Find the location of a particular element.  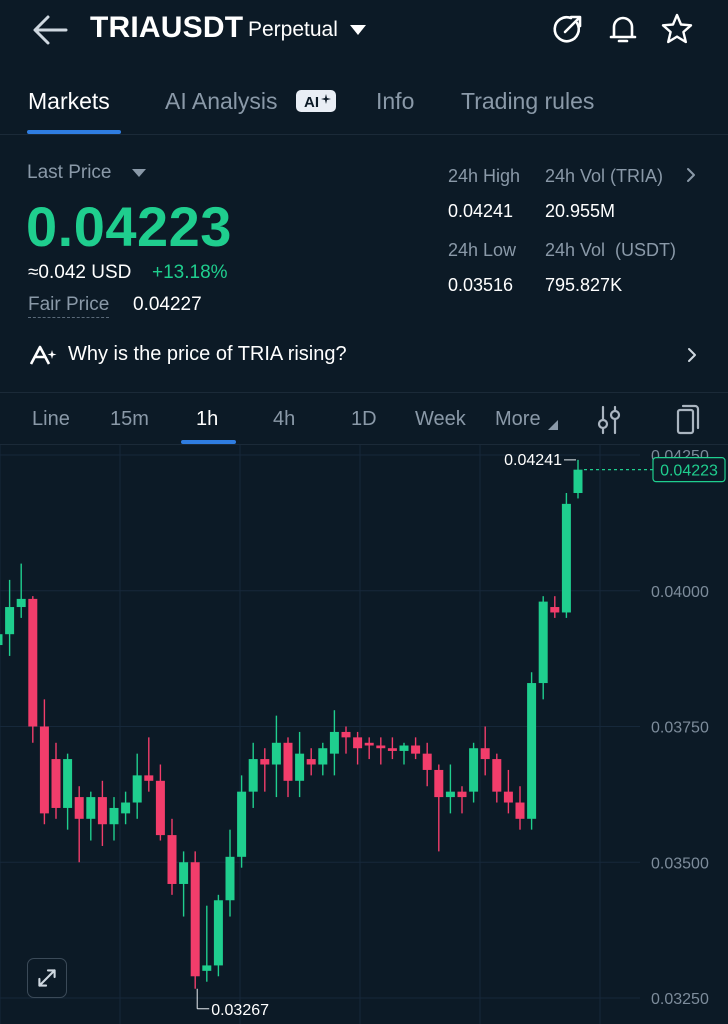

last-price-value: 0.04223 is located at coordinates (129, 226).